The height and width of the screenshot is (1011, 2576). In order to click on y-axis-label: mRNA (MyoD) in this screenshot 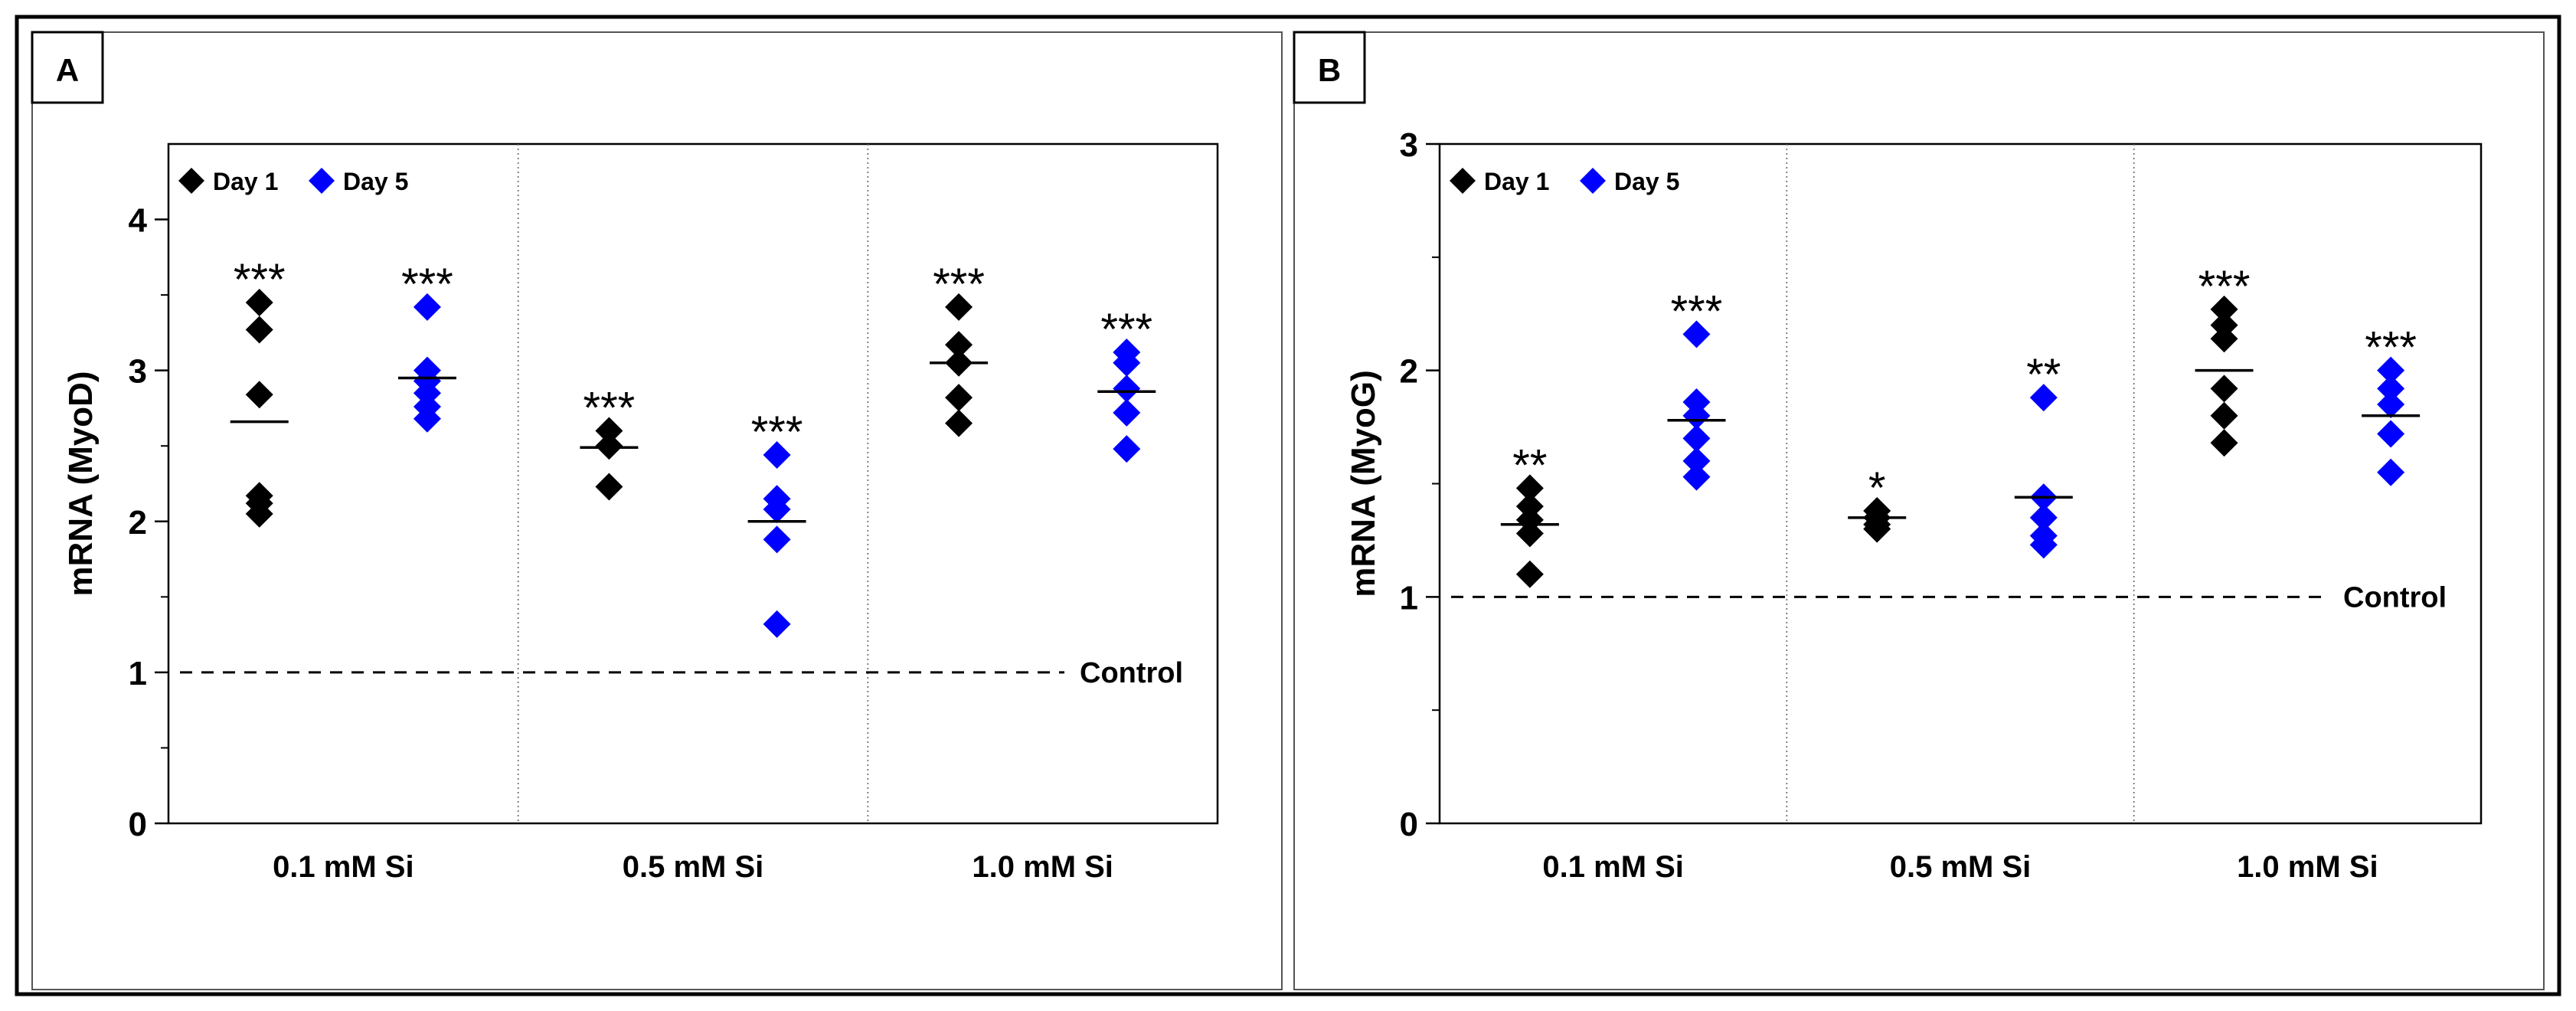, I will do `click(81, 483)`.